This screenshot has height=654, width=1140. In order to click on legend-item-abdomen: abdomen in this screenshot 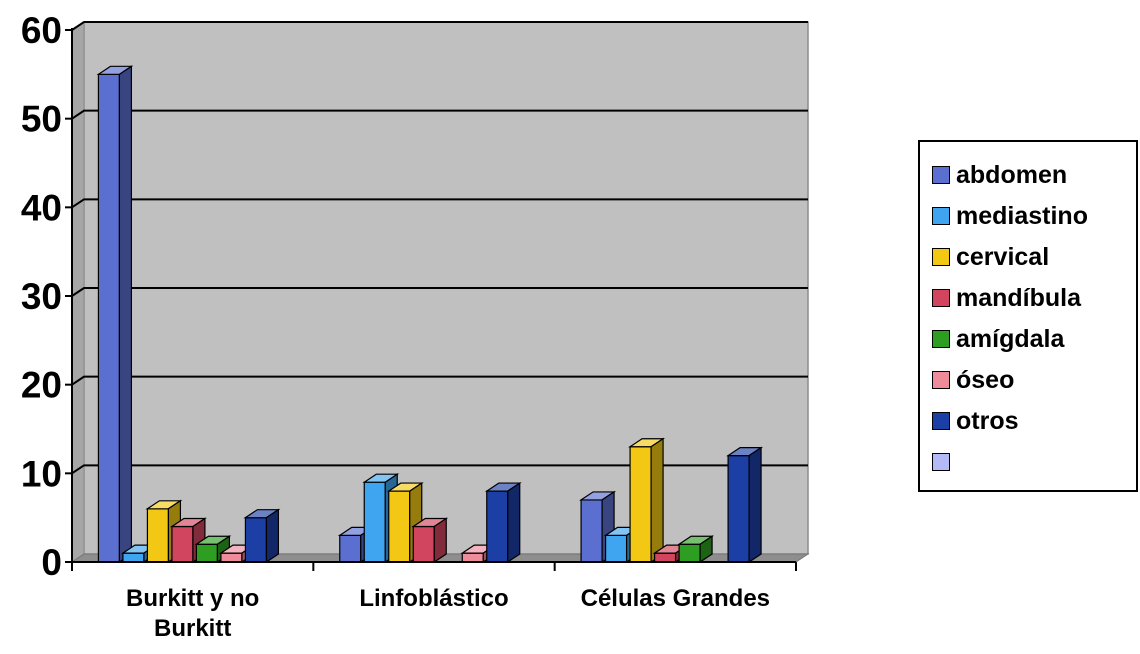, I will do `click(999, 175)`.